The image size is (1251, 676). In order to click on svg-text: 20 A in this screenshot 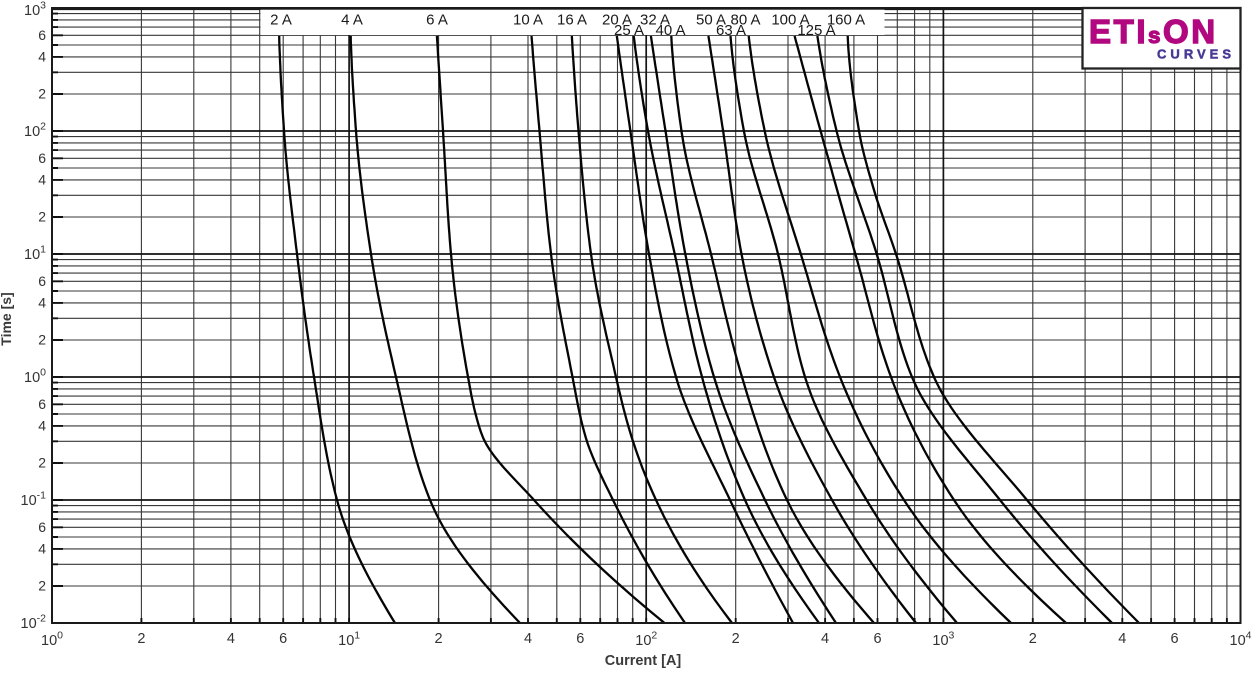, I will do `click(617, 19)`.